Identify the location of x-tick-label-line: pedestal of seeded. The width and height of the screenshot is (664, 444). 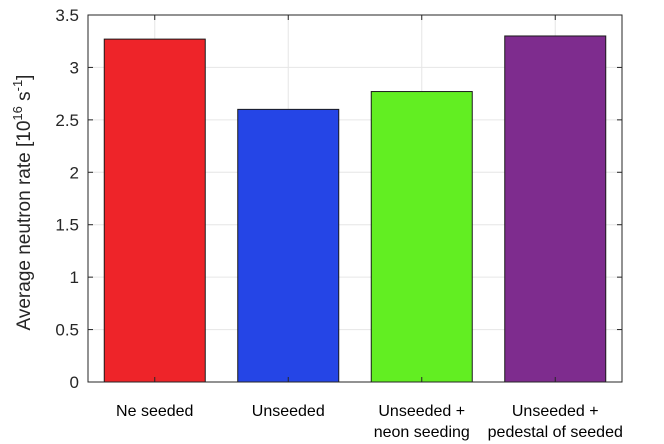
(555, 432).